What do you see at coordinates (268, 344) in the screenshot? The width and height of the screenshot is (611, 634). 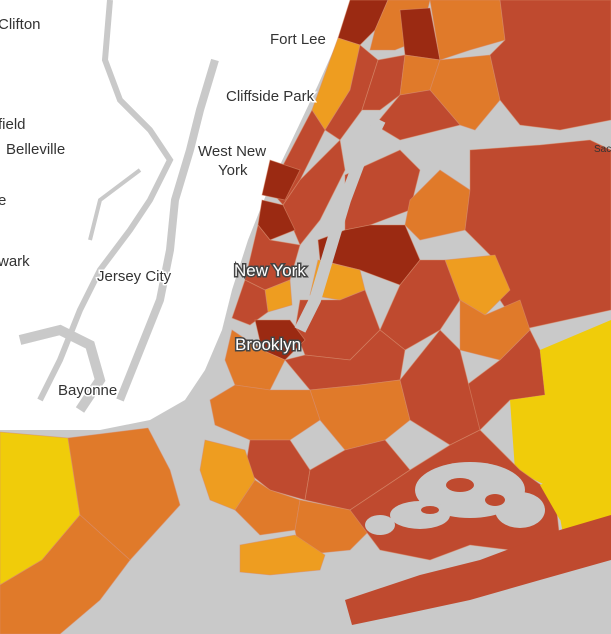 I see `place-label: Brooklyn` at bounding box center [268, 344].